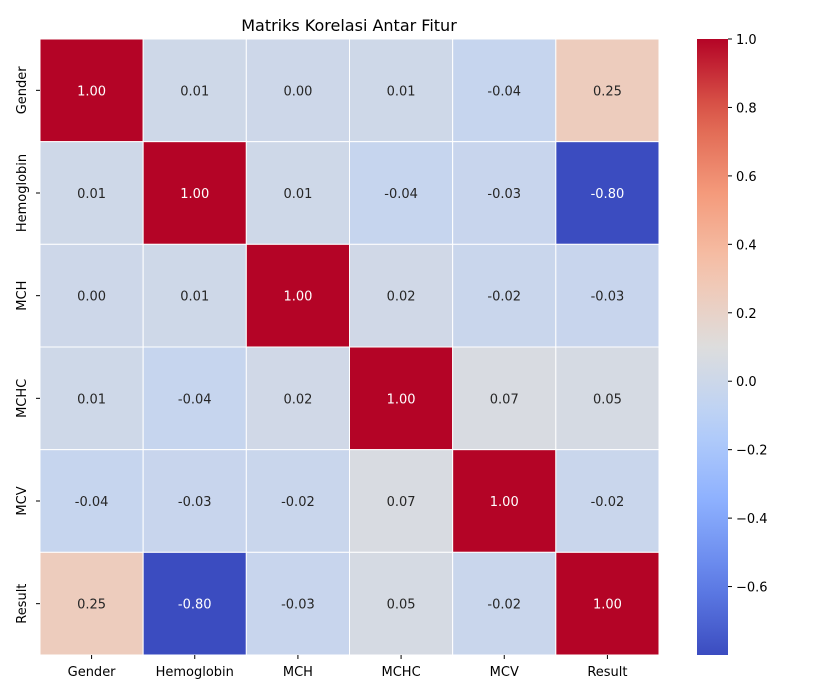  What do you see at coordinates (732, 344) in the screenshot?
I see `colorbar: 1.0 0.8 0.6 0.4 0.2 0.0 −0.2 −0.4 −0.6` at bounding box center [732, 344].